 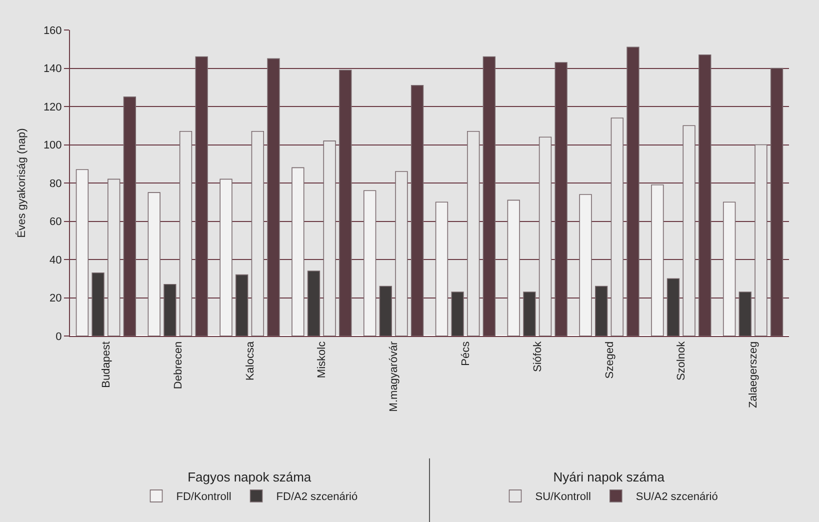 I want to click on y-tick-label: 80, so click(x=56, y=184).